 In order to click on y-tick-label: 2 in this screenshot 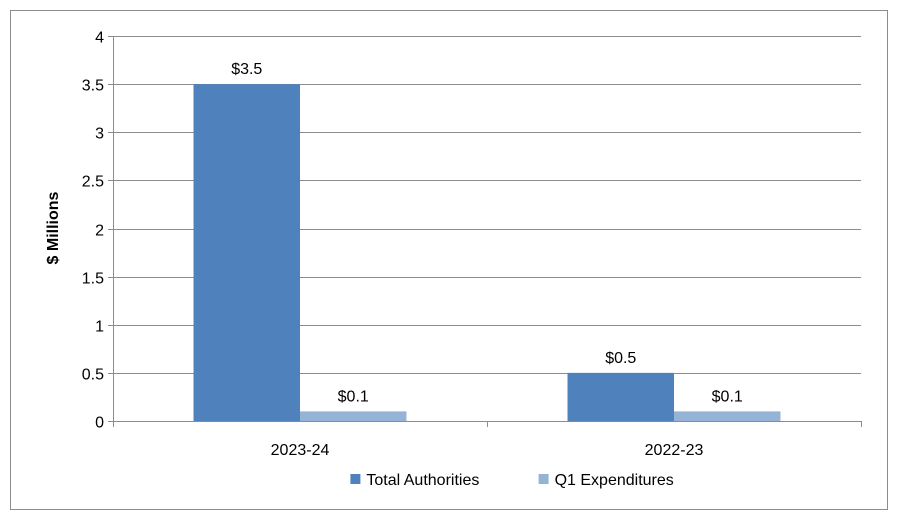, I will do `click(99, 231)`.